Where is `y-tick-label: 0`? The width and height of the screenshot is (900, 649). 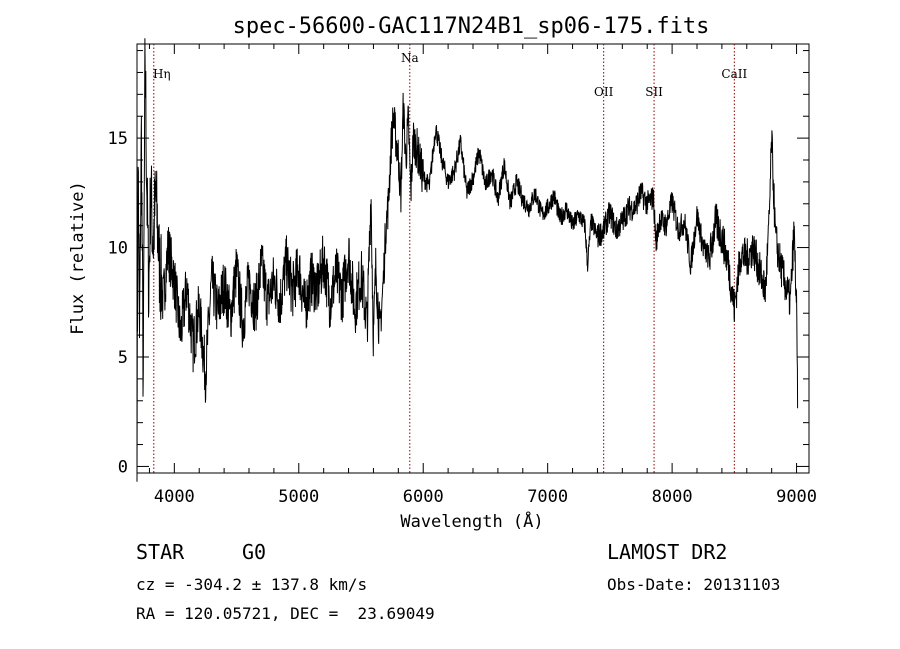 y-tick-label: 0 is located at coordinates (123, 467).